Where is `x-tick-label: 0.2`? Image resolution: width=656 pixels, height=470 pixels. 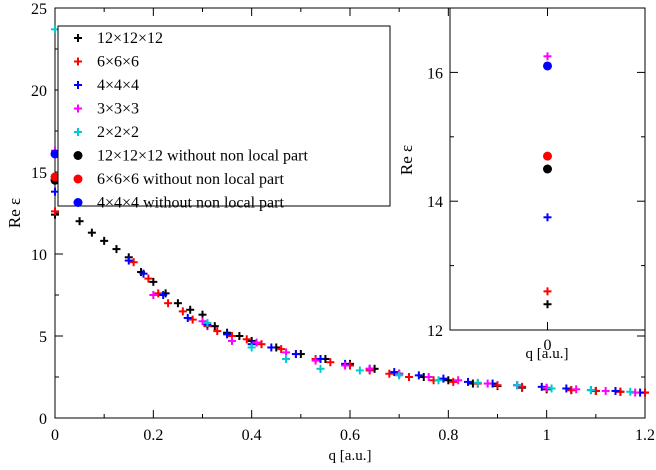 x-tick-label: 0.2 is located at coordinates (153, 435).